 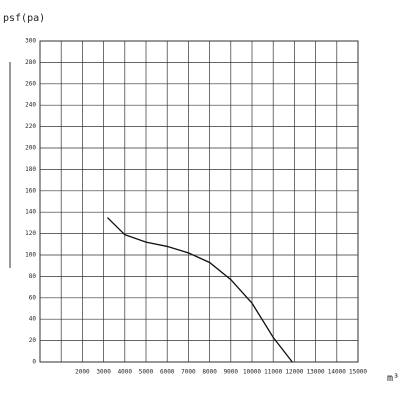 I want to click on y-tick-label: 160, so click(x=30, y=190).